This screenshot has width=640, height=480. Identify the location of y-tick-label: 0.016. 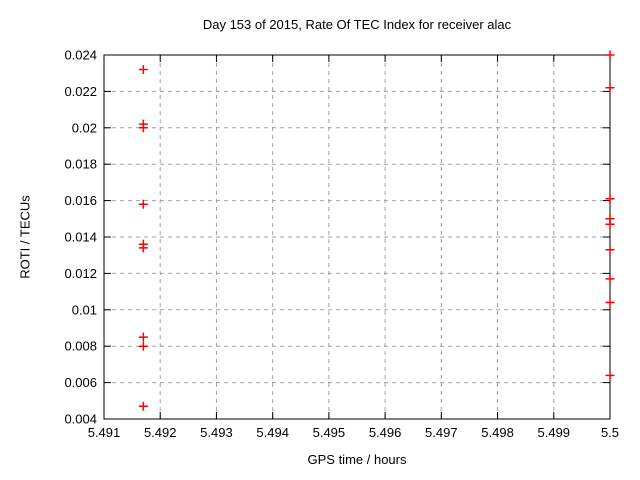
(80, 200).